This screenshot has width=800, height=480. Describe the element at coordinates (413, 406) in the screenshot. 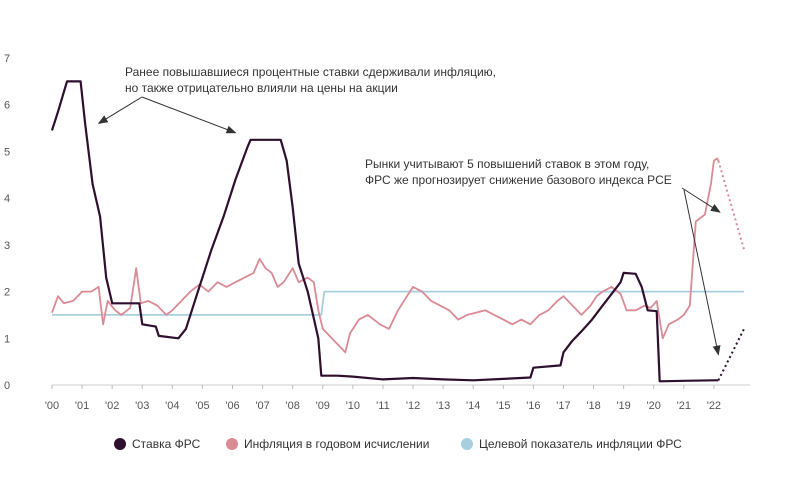

I see `x-tick-label: '12` at that location.